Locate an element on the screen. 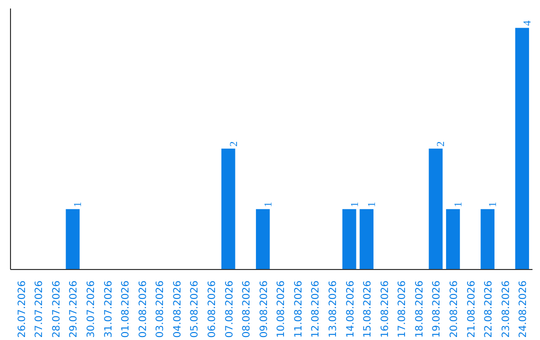 The height and width of the screenshot is (340, 540). x-tick-label: 08.08.2026 is located at coordinates (247, 309).